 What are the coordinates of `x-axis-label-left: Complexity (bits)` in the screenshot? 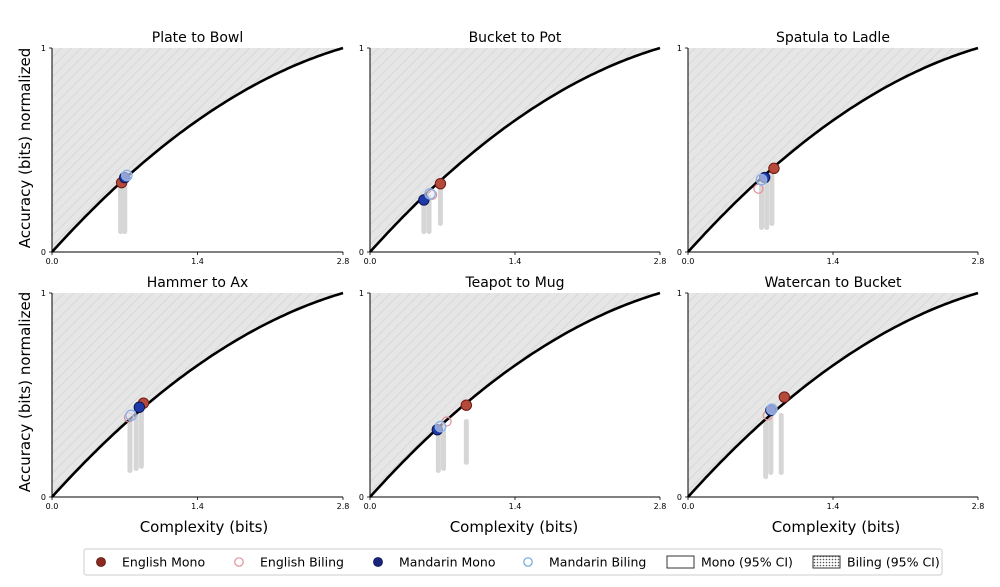 It's located at (204, 527).